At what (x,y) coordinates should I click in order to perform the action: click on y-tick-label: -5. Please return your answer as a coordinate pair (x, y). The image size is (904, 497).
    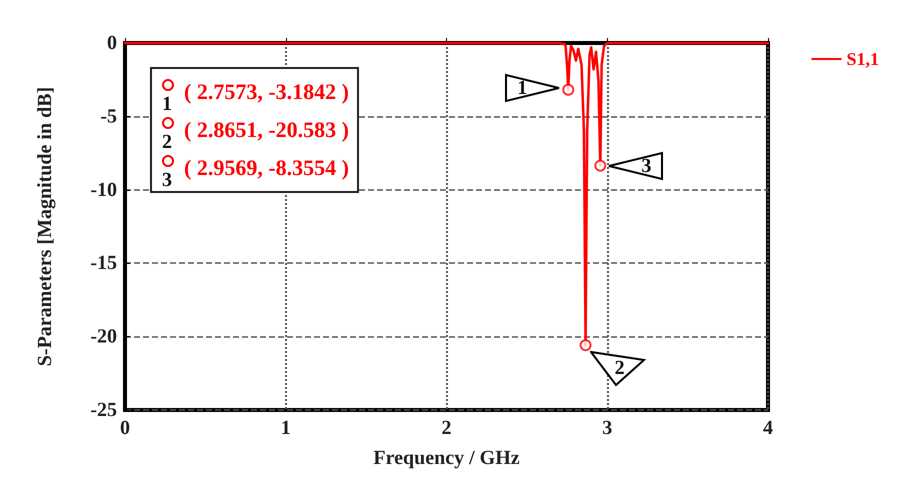
    Looking at the image, I should click on (108, 116).